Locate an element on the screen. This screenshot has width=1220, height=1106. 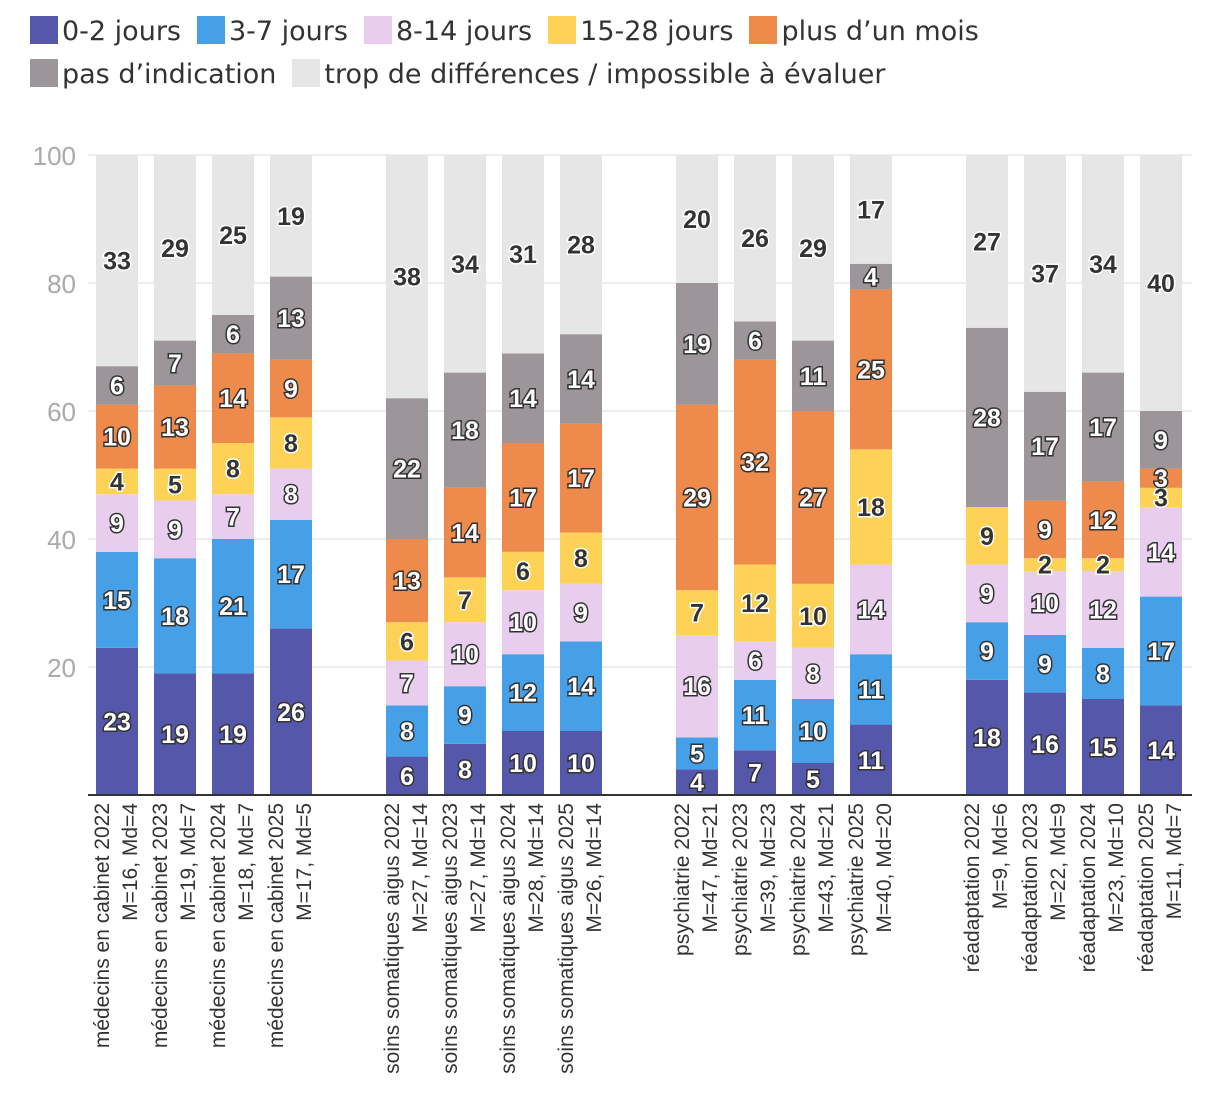
data-label-13-5: 17 is located at coordinates (1045, 447).